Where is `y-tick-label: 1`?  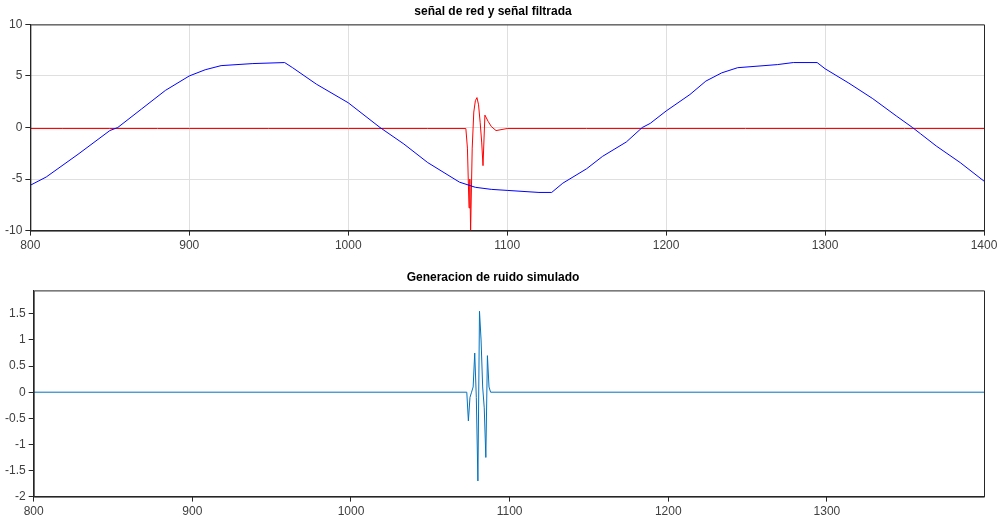
y-tick-label: 1 is located at coordinates (22, 339).